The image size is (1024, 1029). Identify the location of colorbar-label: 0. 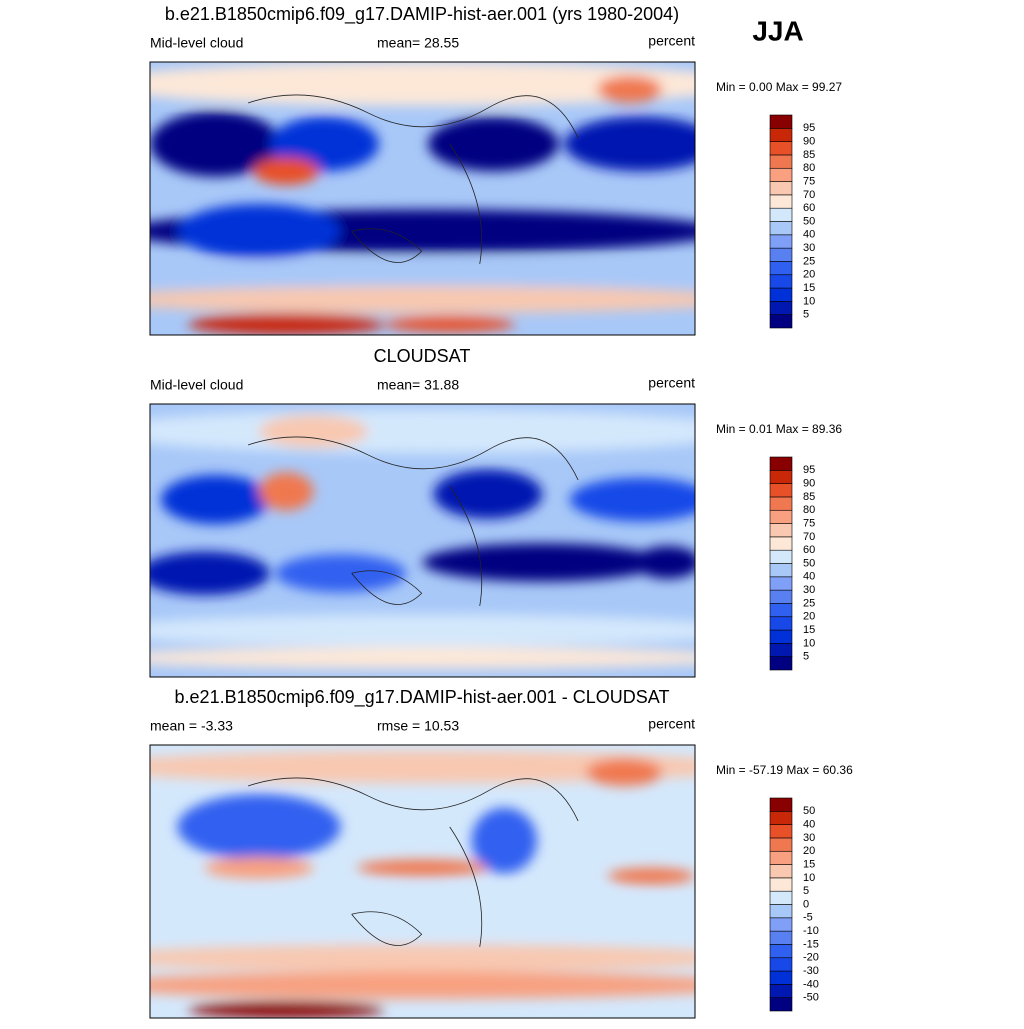
(806, 904).